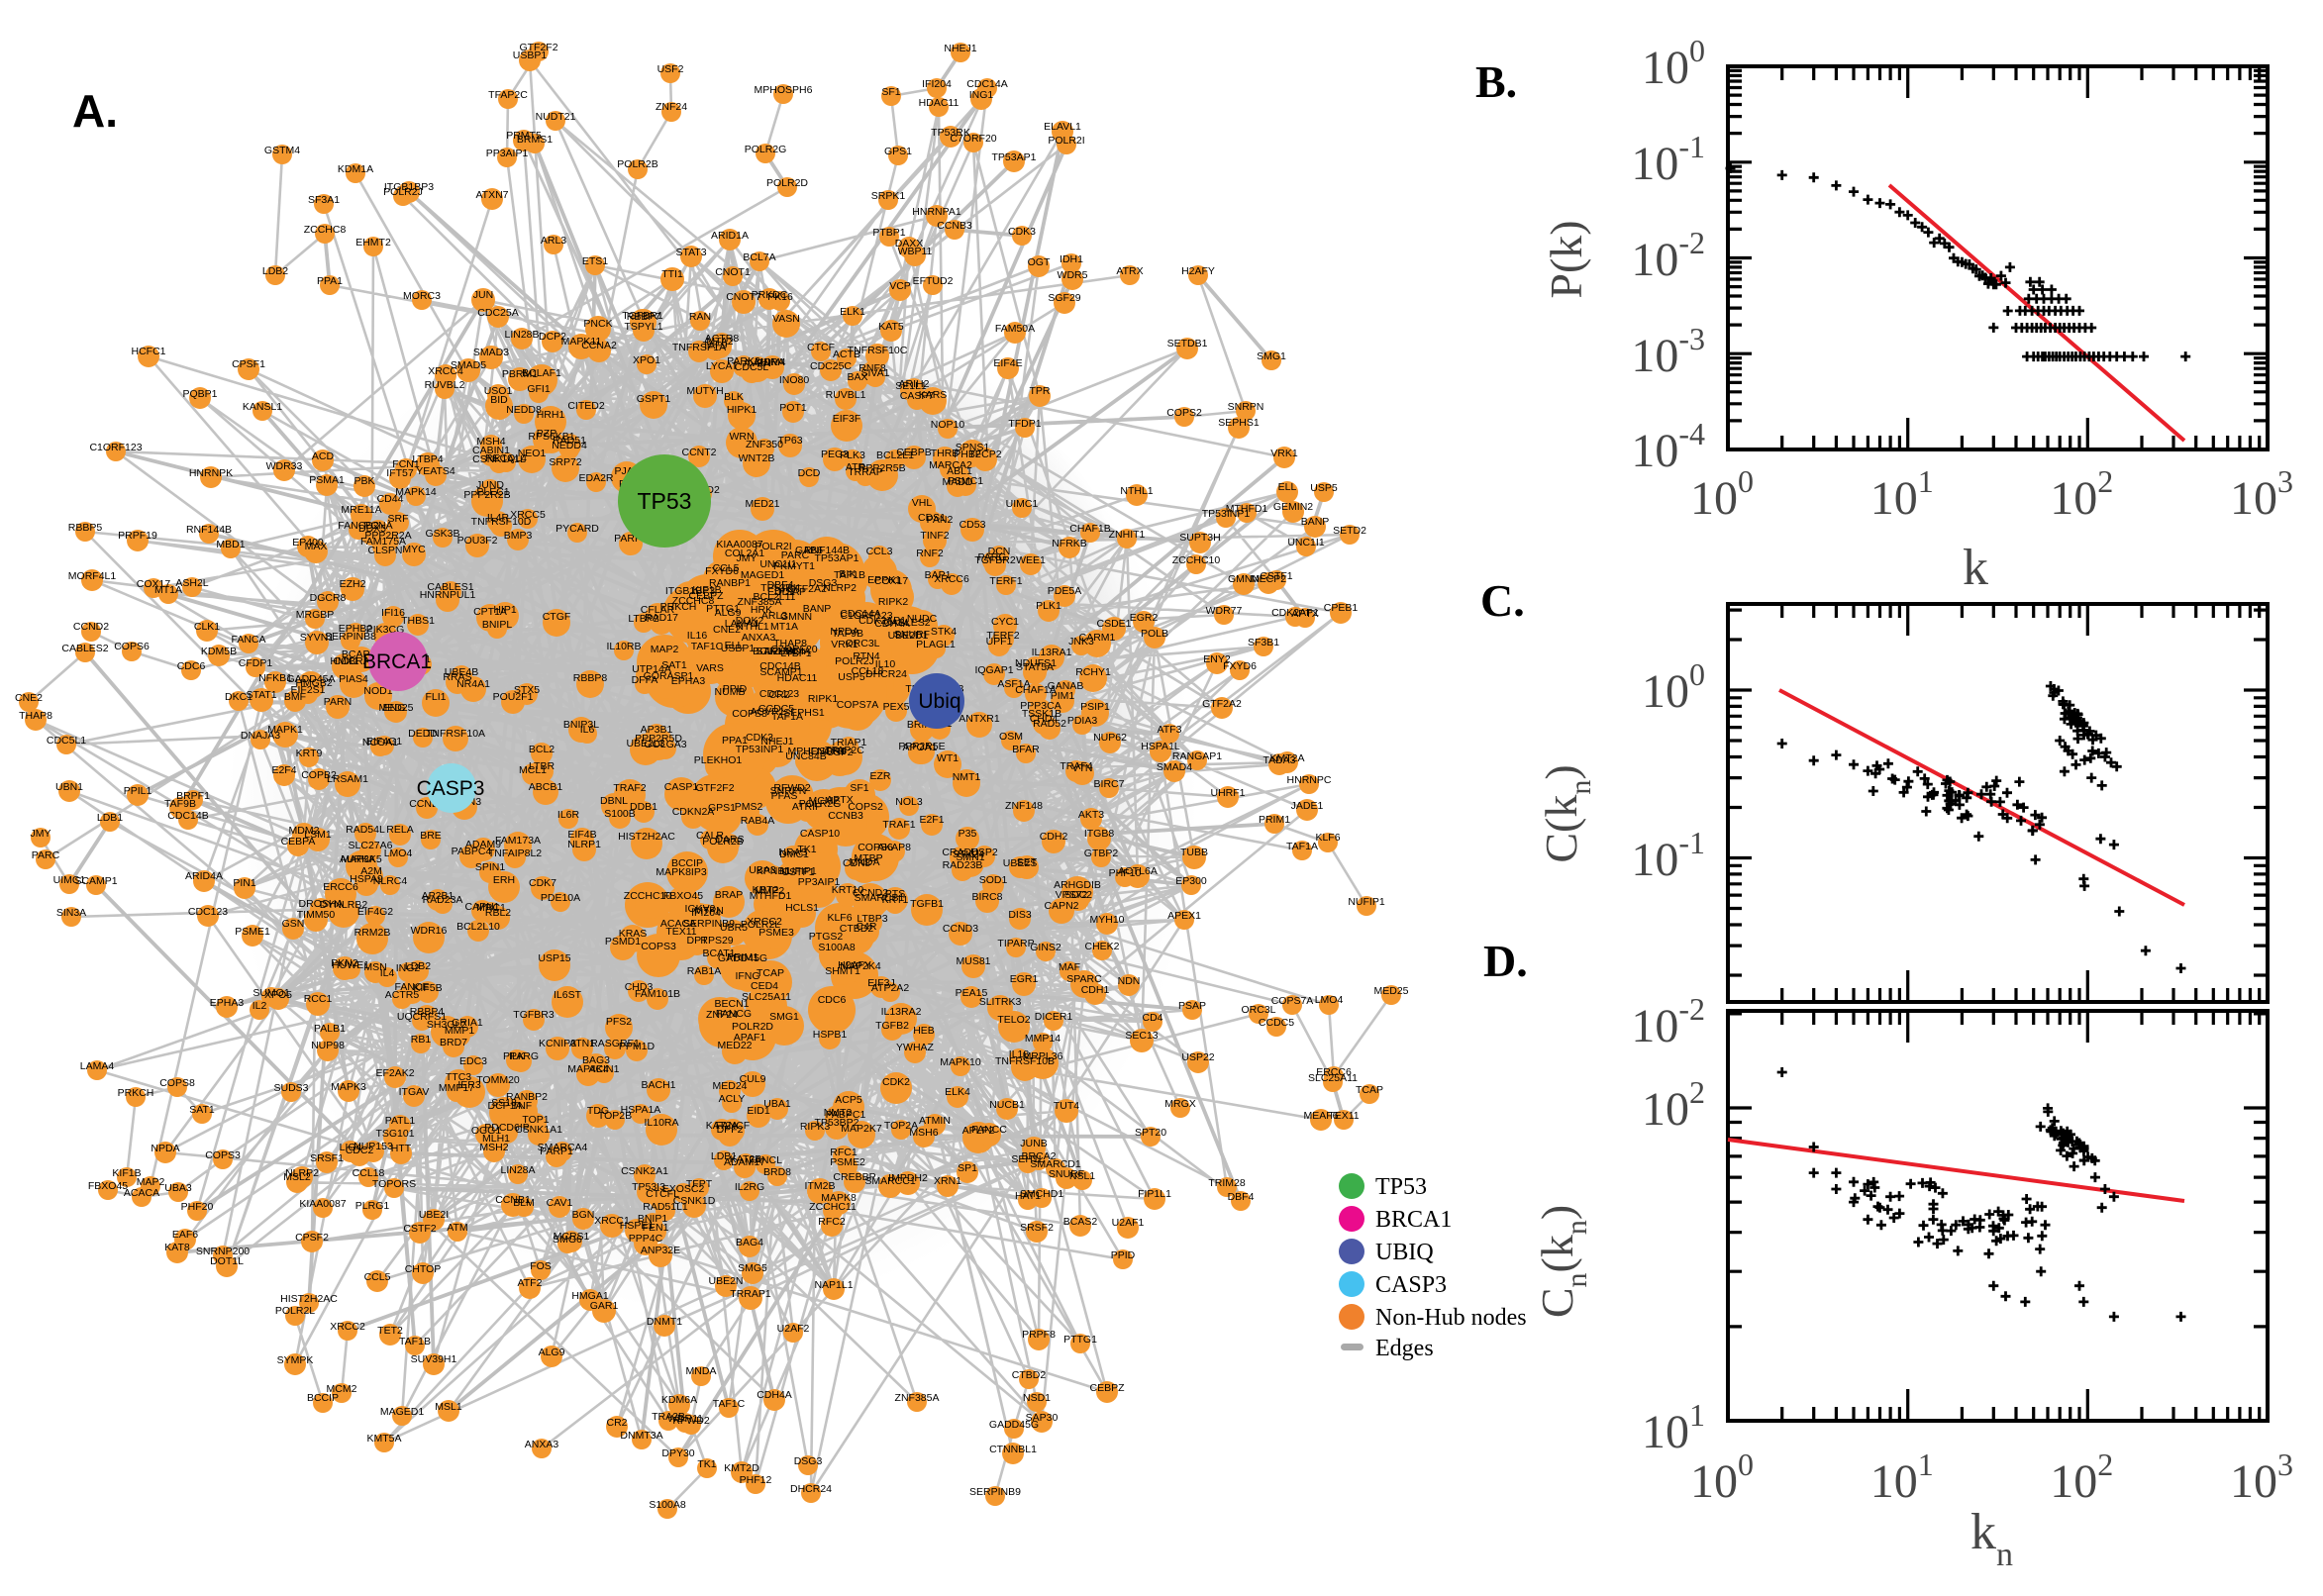  I want to click on svg-text: CYC1, so click(1005, 622).